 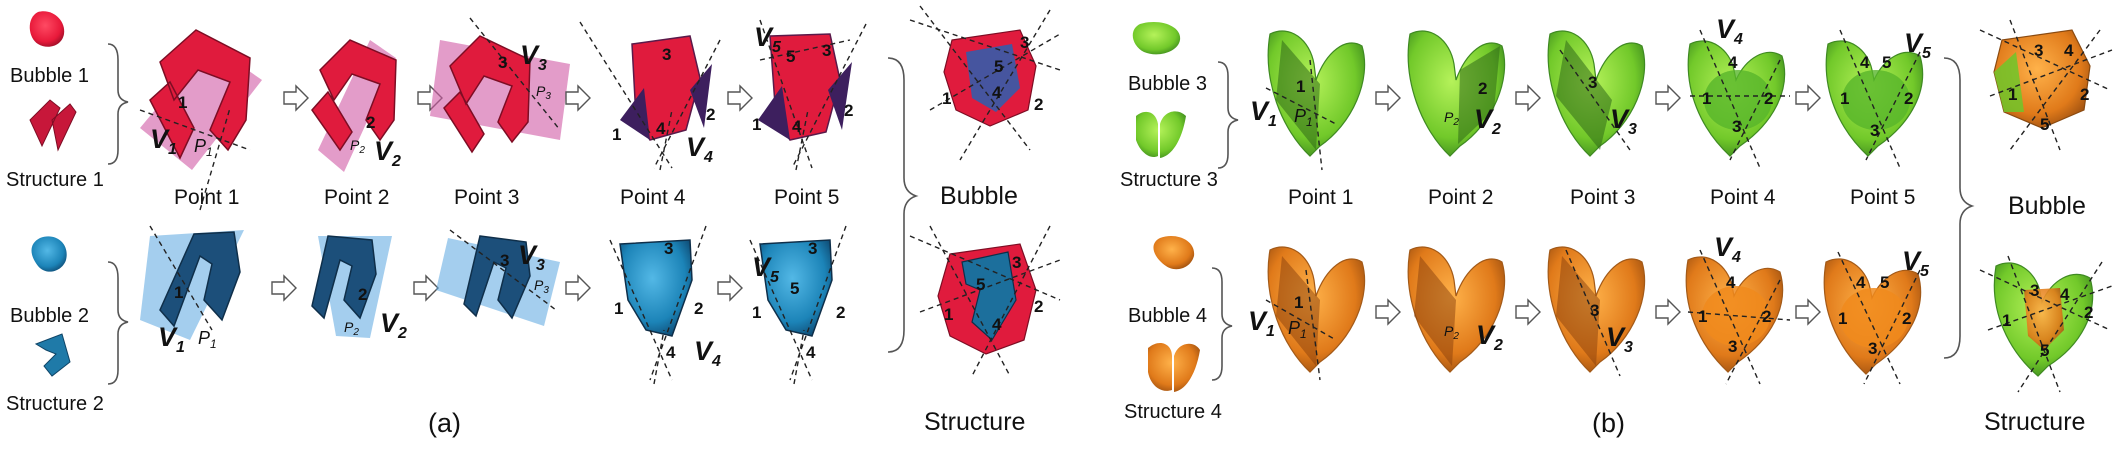 What do you see at coordinates (1908, 98) in the screenshot?
I see `num-g5-2: 2` at bounding box center [1908, 98].